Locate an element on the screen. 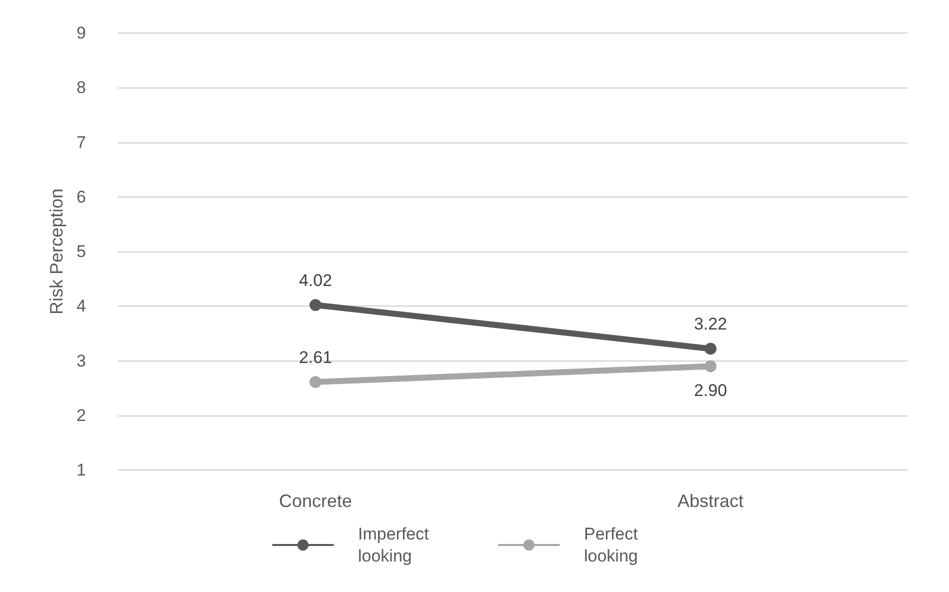 Image resolution: width=949 pixels, height=592 pixels. data-label: 2.61 is located at coordinates (315, 358).